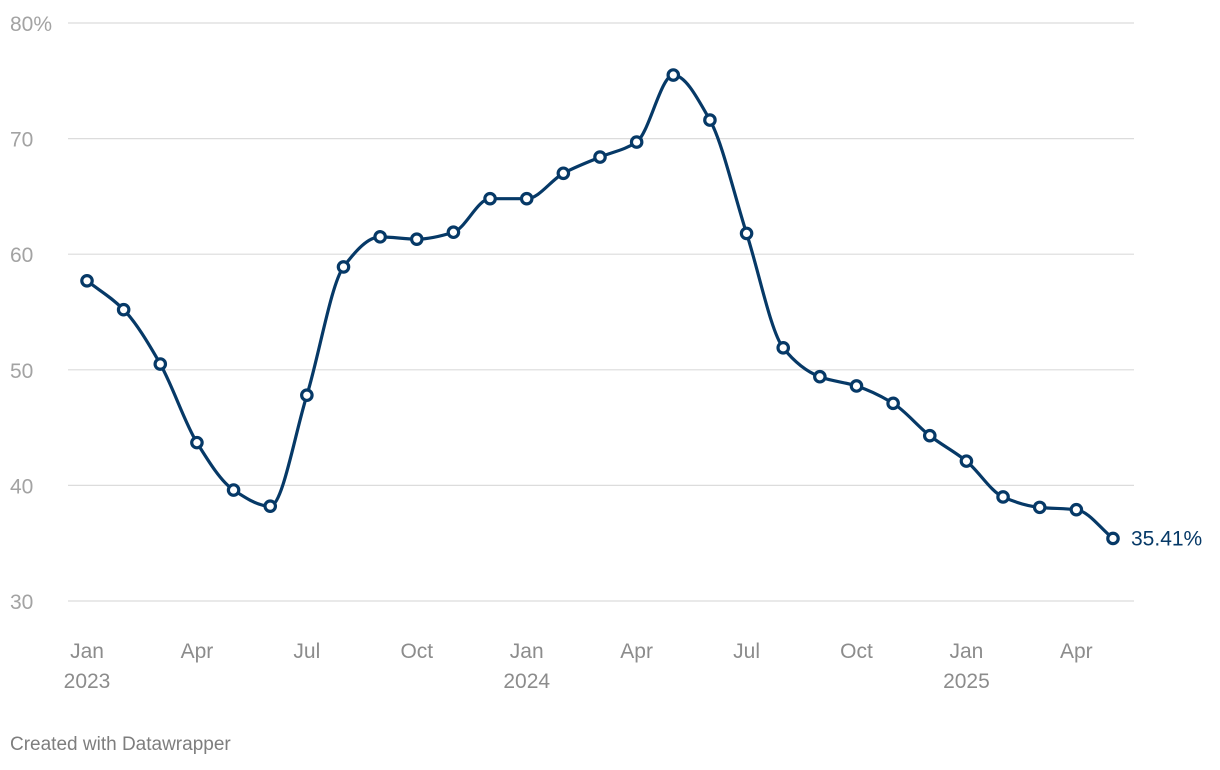 The image size is (1220, 770). I want to click on y-tick-label: 40, so click(21, 486).